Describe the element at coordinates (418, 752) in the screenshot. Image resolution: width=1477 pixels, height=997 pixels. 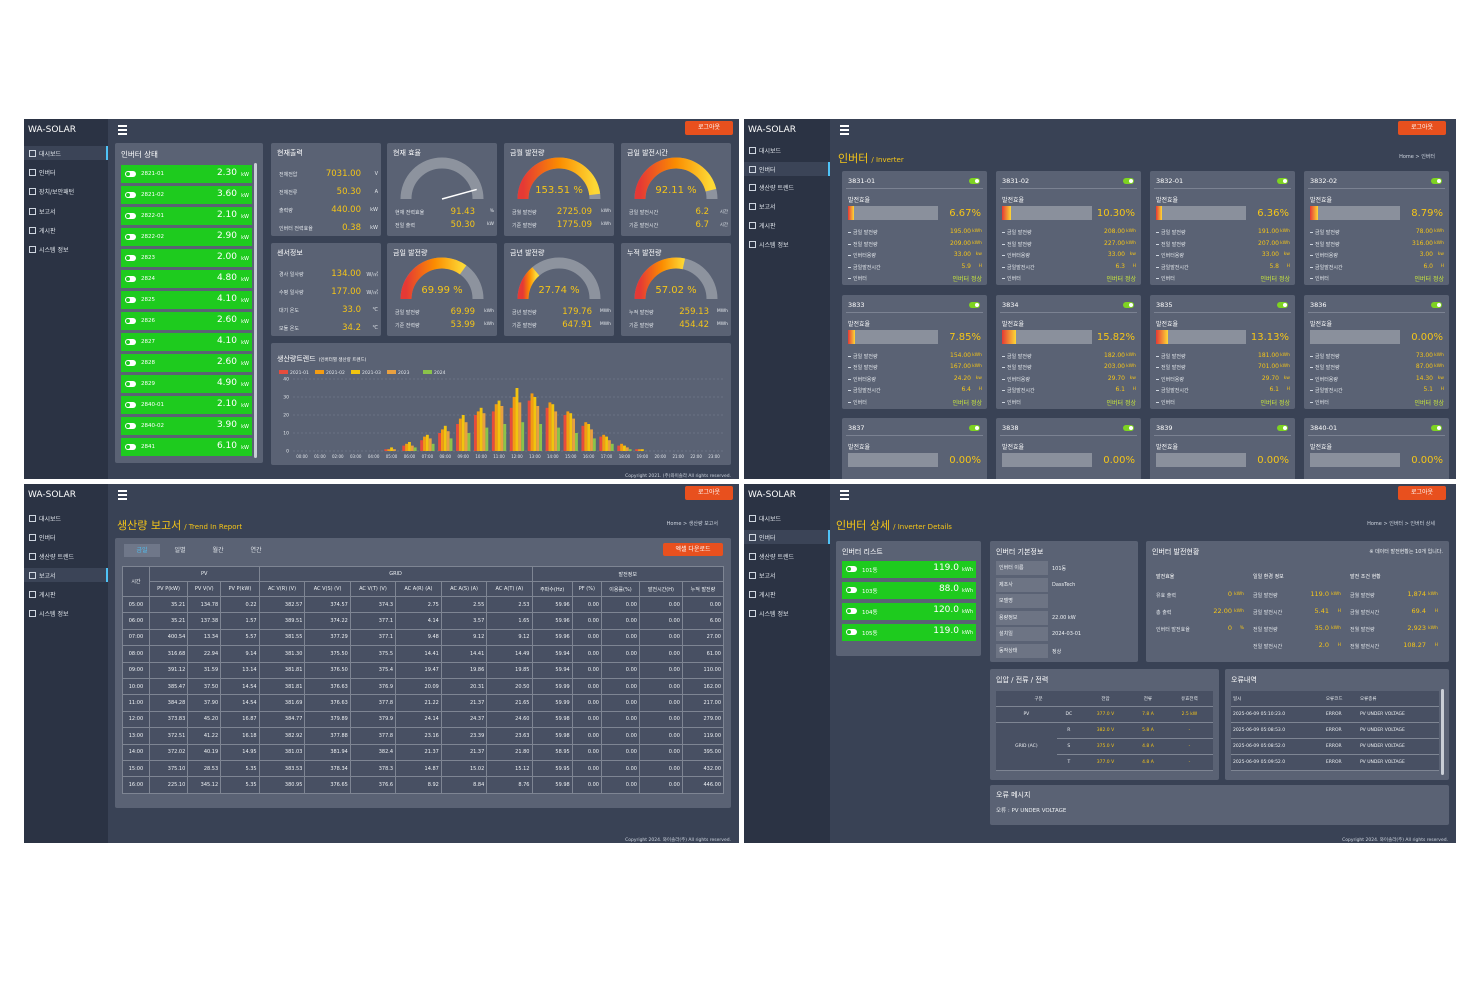
I see `data-cell: 21.37` at that location.